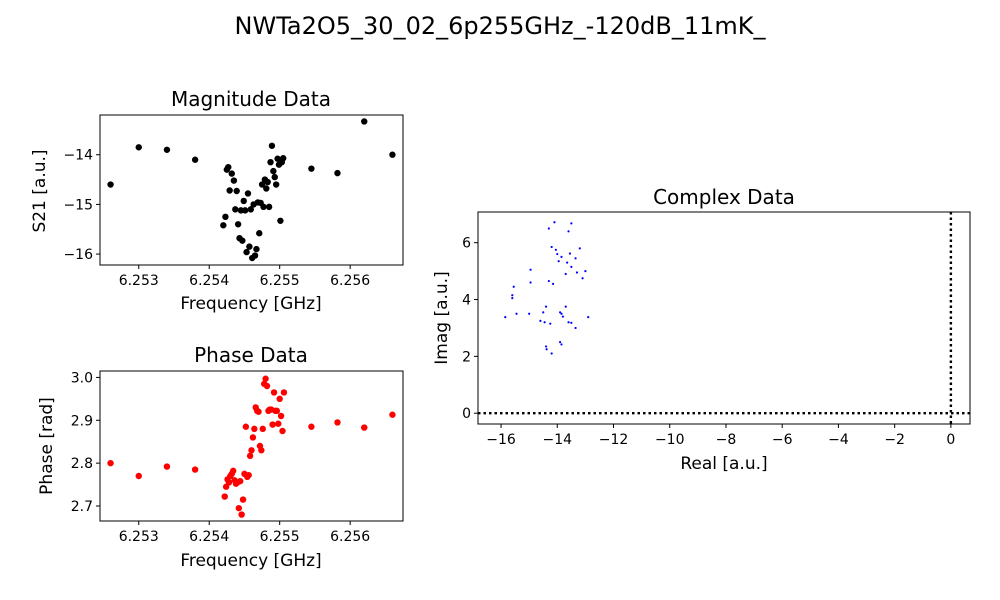  Describe the element at coordinates (670, 440) in the screenshot. I see `complex-xtick-label: −10` at that location.